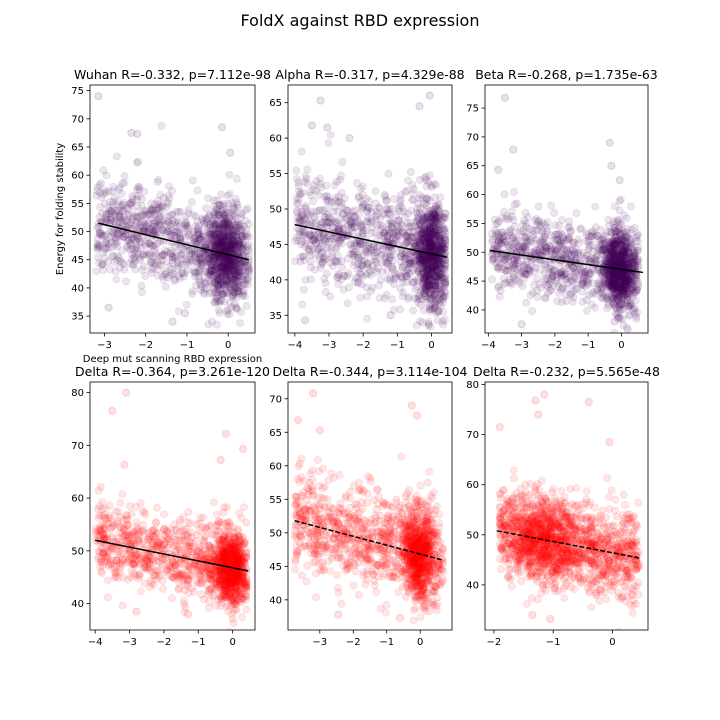 The image size is (720, 720). Describe the element at coordinates (363, 345) in the screenshot. I see `x-tick-label: −2` at that location.